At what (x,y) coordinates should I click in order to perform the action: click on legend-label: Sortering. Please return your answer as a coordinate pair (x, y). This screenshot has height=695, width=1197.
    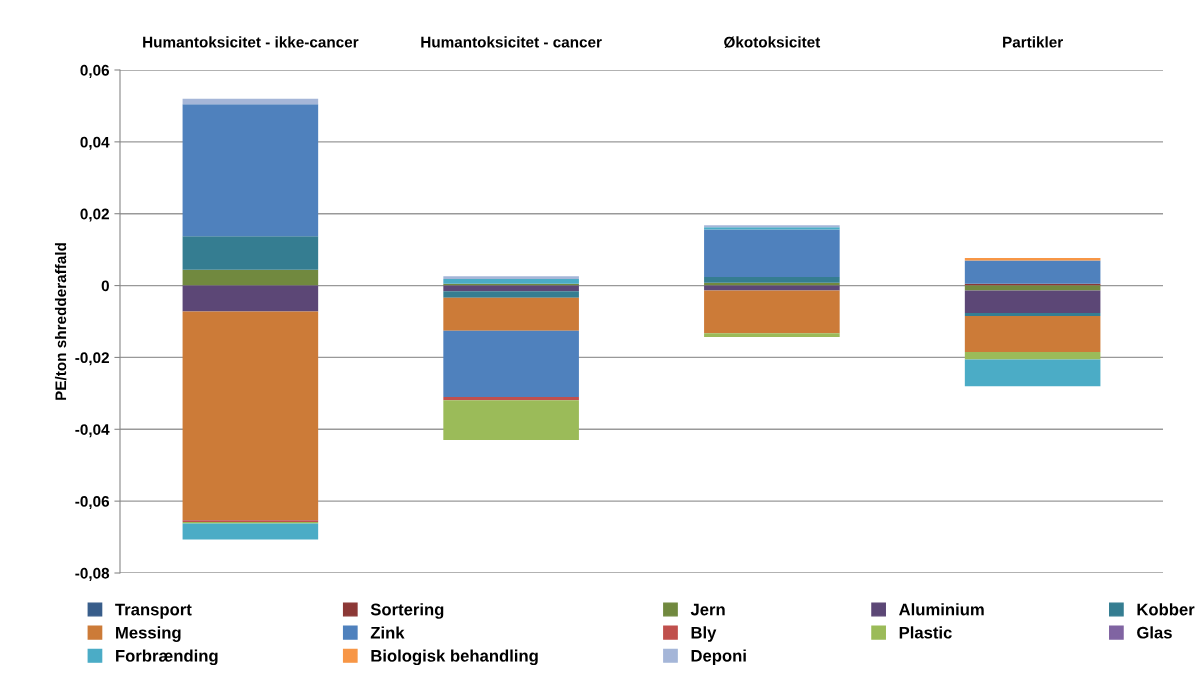
    Looking at the image, I should click on (407, 611).